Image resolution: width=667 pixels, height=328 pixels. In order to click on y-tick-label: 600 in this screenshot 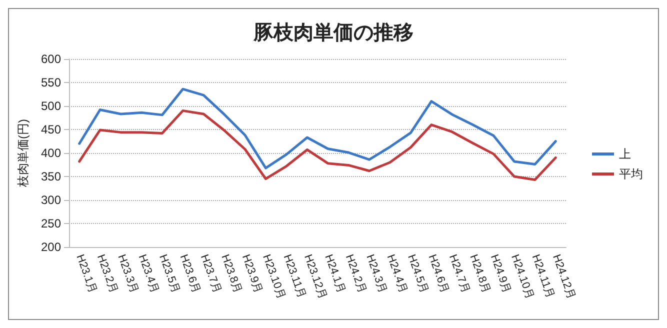, I will do `click(51, 59)`.